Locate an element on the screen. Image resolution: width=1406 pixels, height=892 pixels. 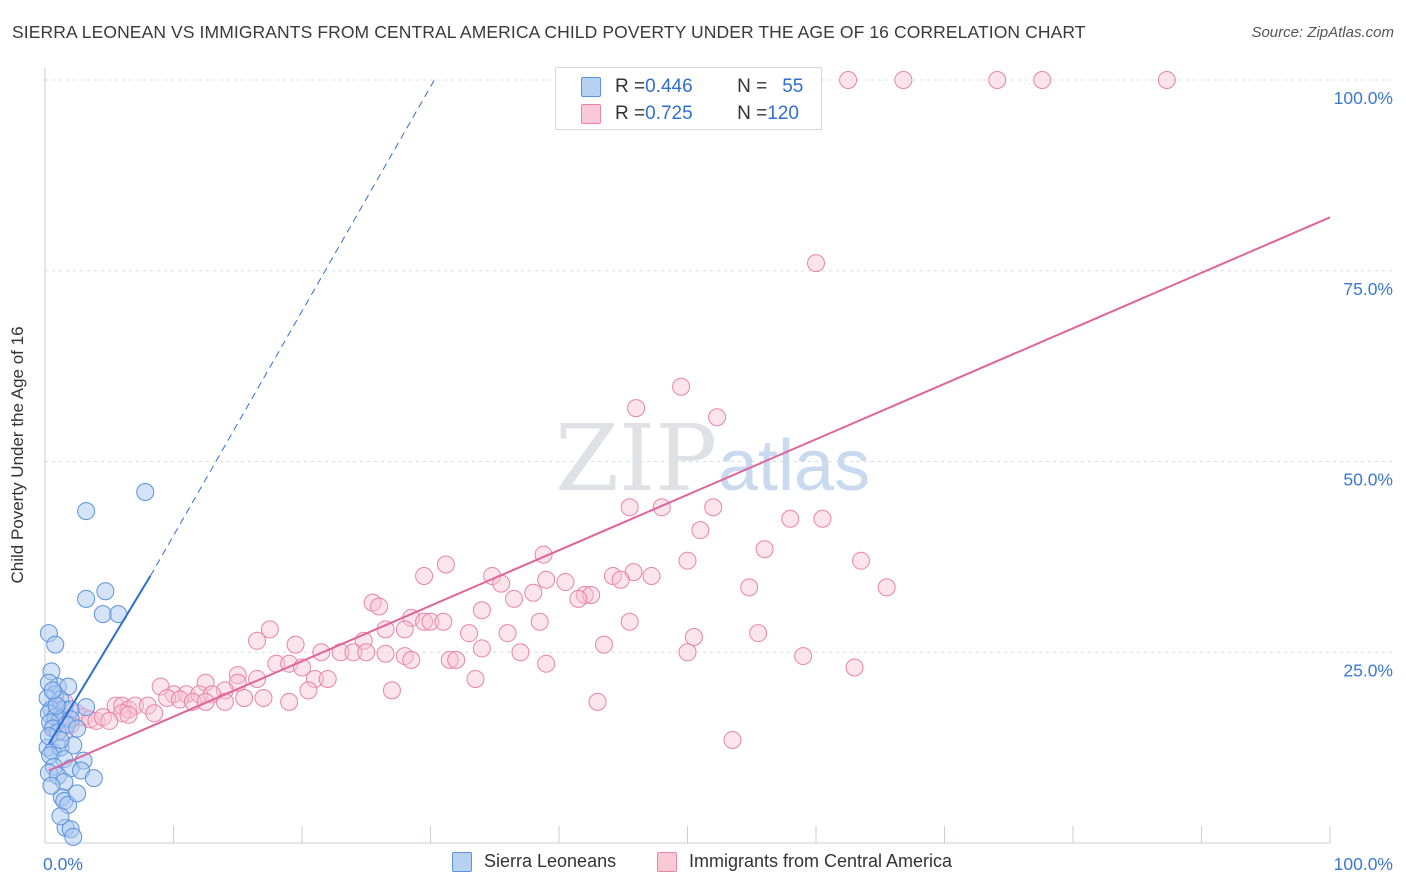
legend-r-value: 0.446 is located at coordinates (669, 86).